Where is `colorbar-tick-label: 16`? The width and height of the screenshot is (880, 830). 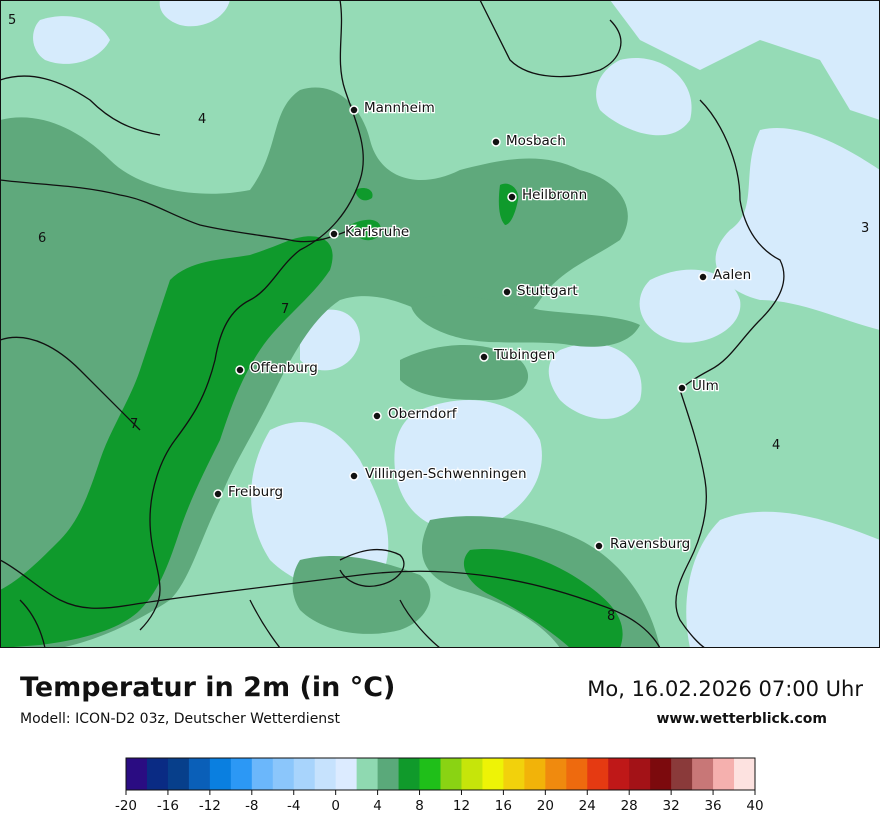 colorbar-tick-label: 16 is located at coordinates (503, 806).